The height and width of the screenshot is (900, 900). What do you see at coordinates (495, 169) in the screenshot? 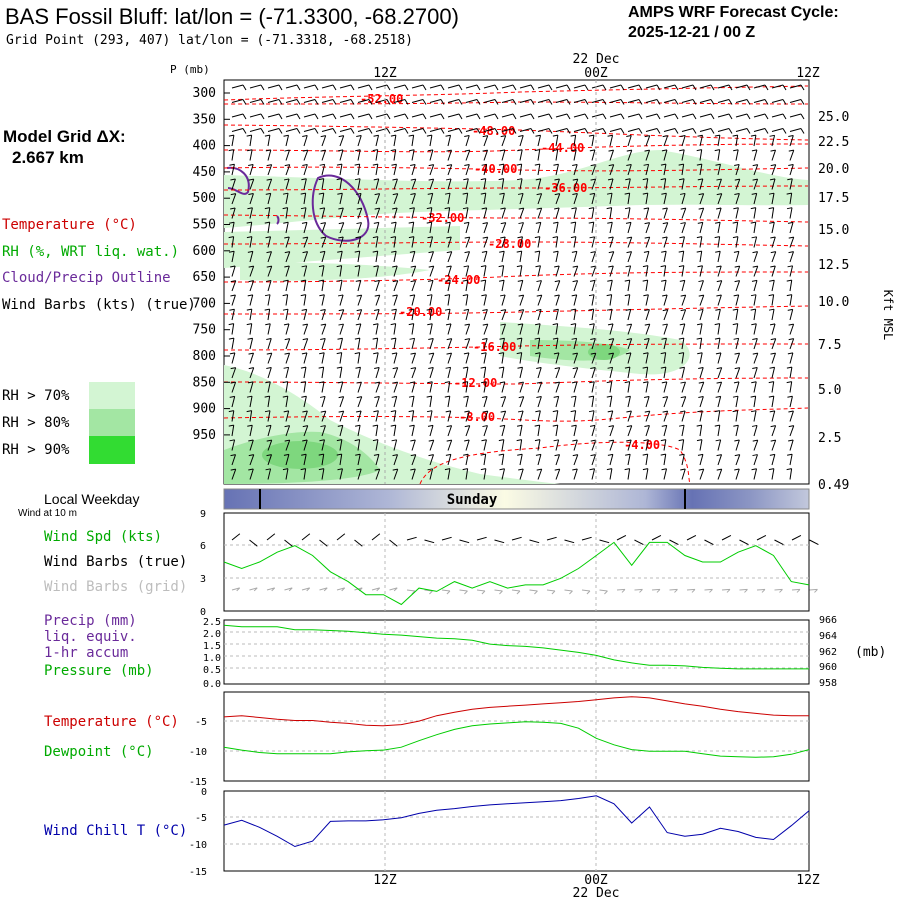
I see `contour-label-40: -40.00` at bounding box center [495, 169].